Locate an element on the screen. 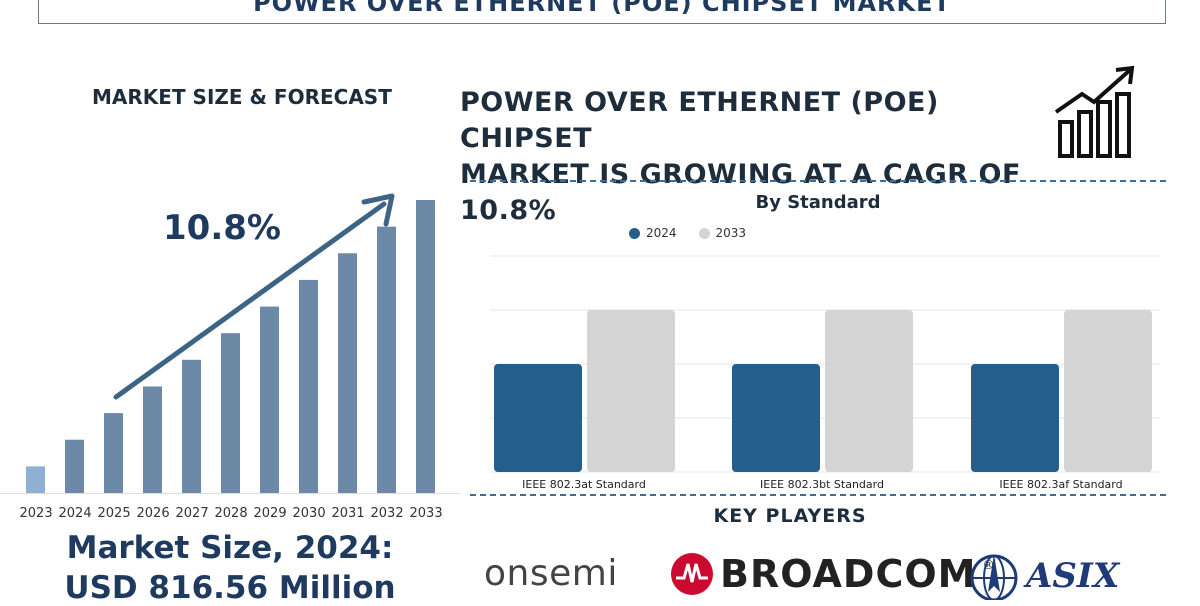  cagr-headline-line2: MARKET IS GROWING AT A CAGR OF 10.8% is located at coordinates (740, 192).